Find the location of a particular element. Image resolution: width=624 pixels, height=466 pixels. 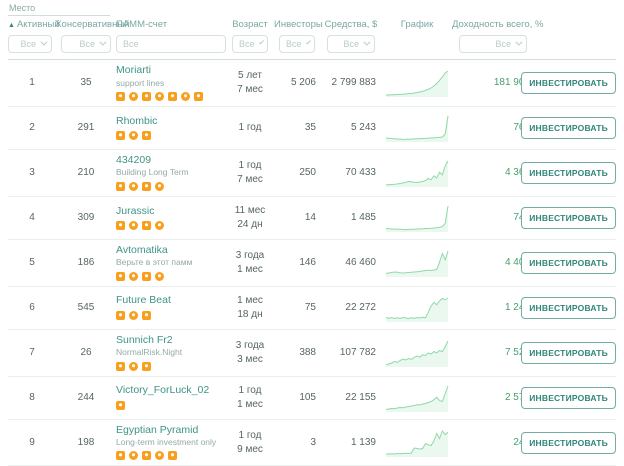

investors-cell: 388 is located at coordinates (307, 353).